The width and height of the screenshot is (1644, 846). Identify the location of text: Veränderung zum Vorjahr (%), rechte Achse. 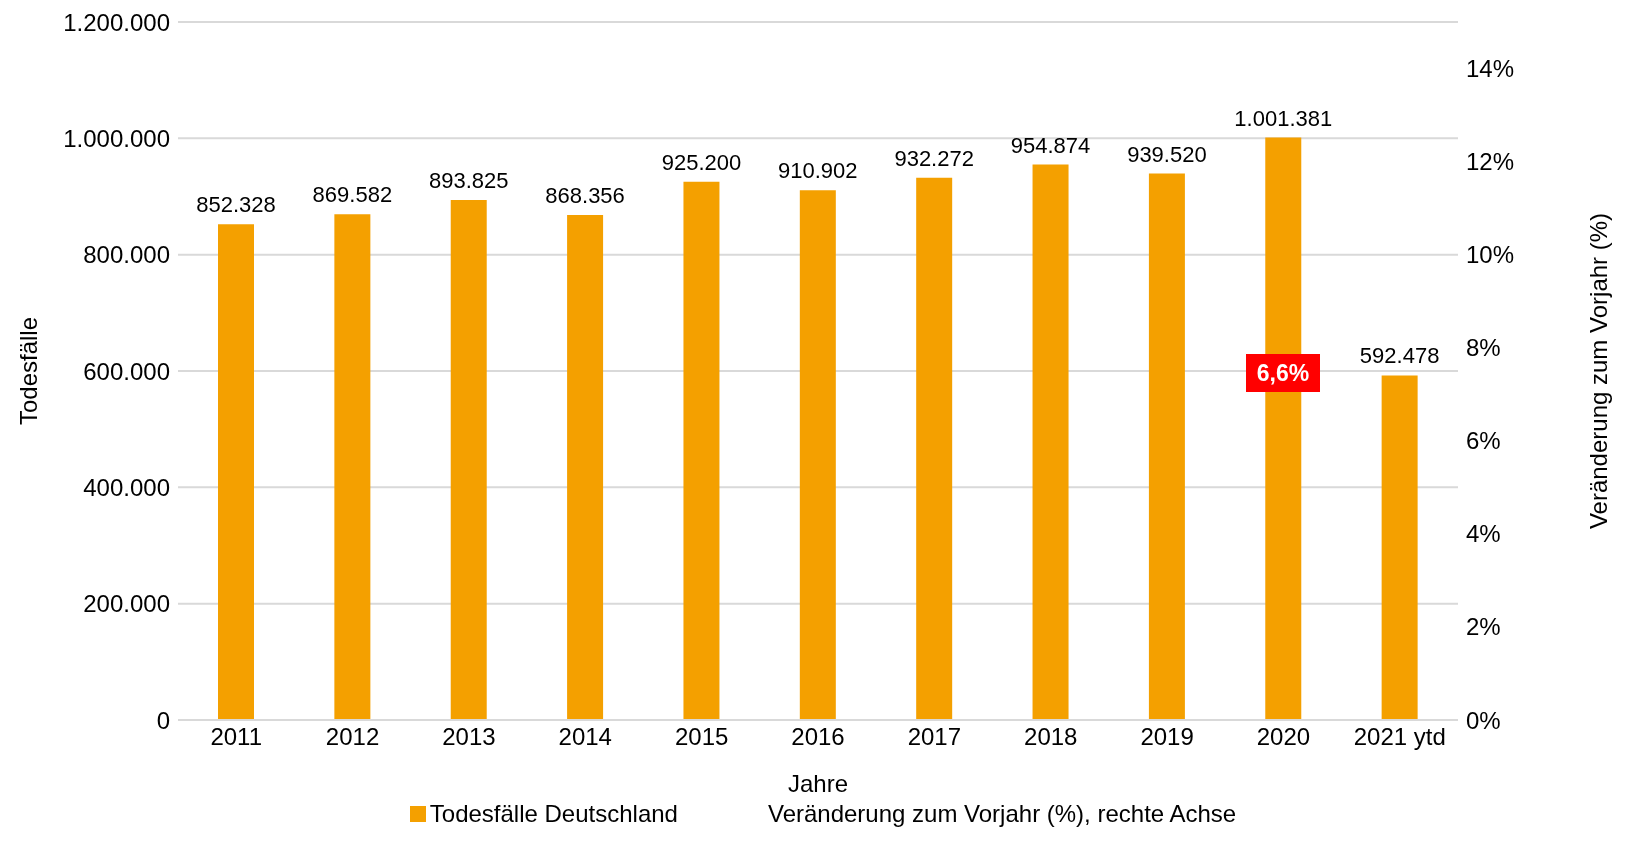
(1002, 814).